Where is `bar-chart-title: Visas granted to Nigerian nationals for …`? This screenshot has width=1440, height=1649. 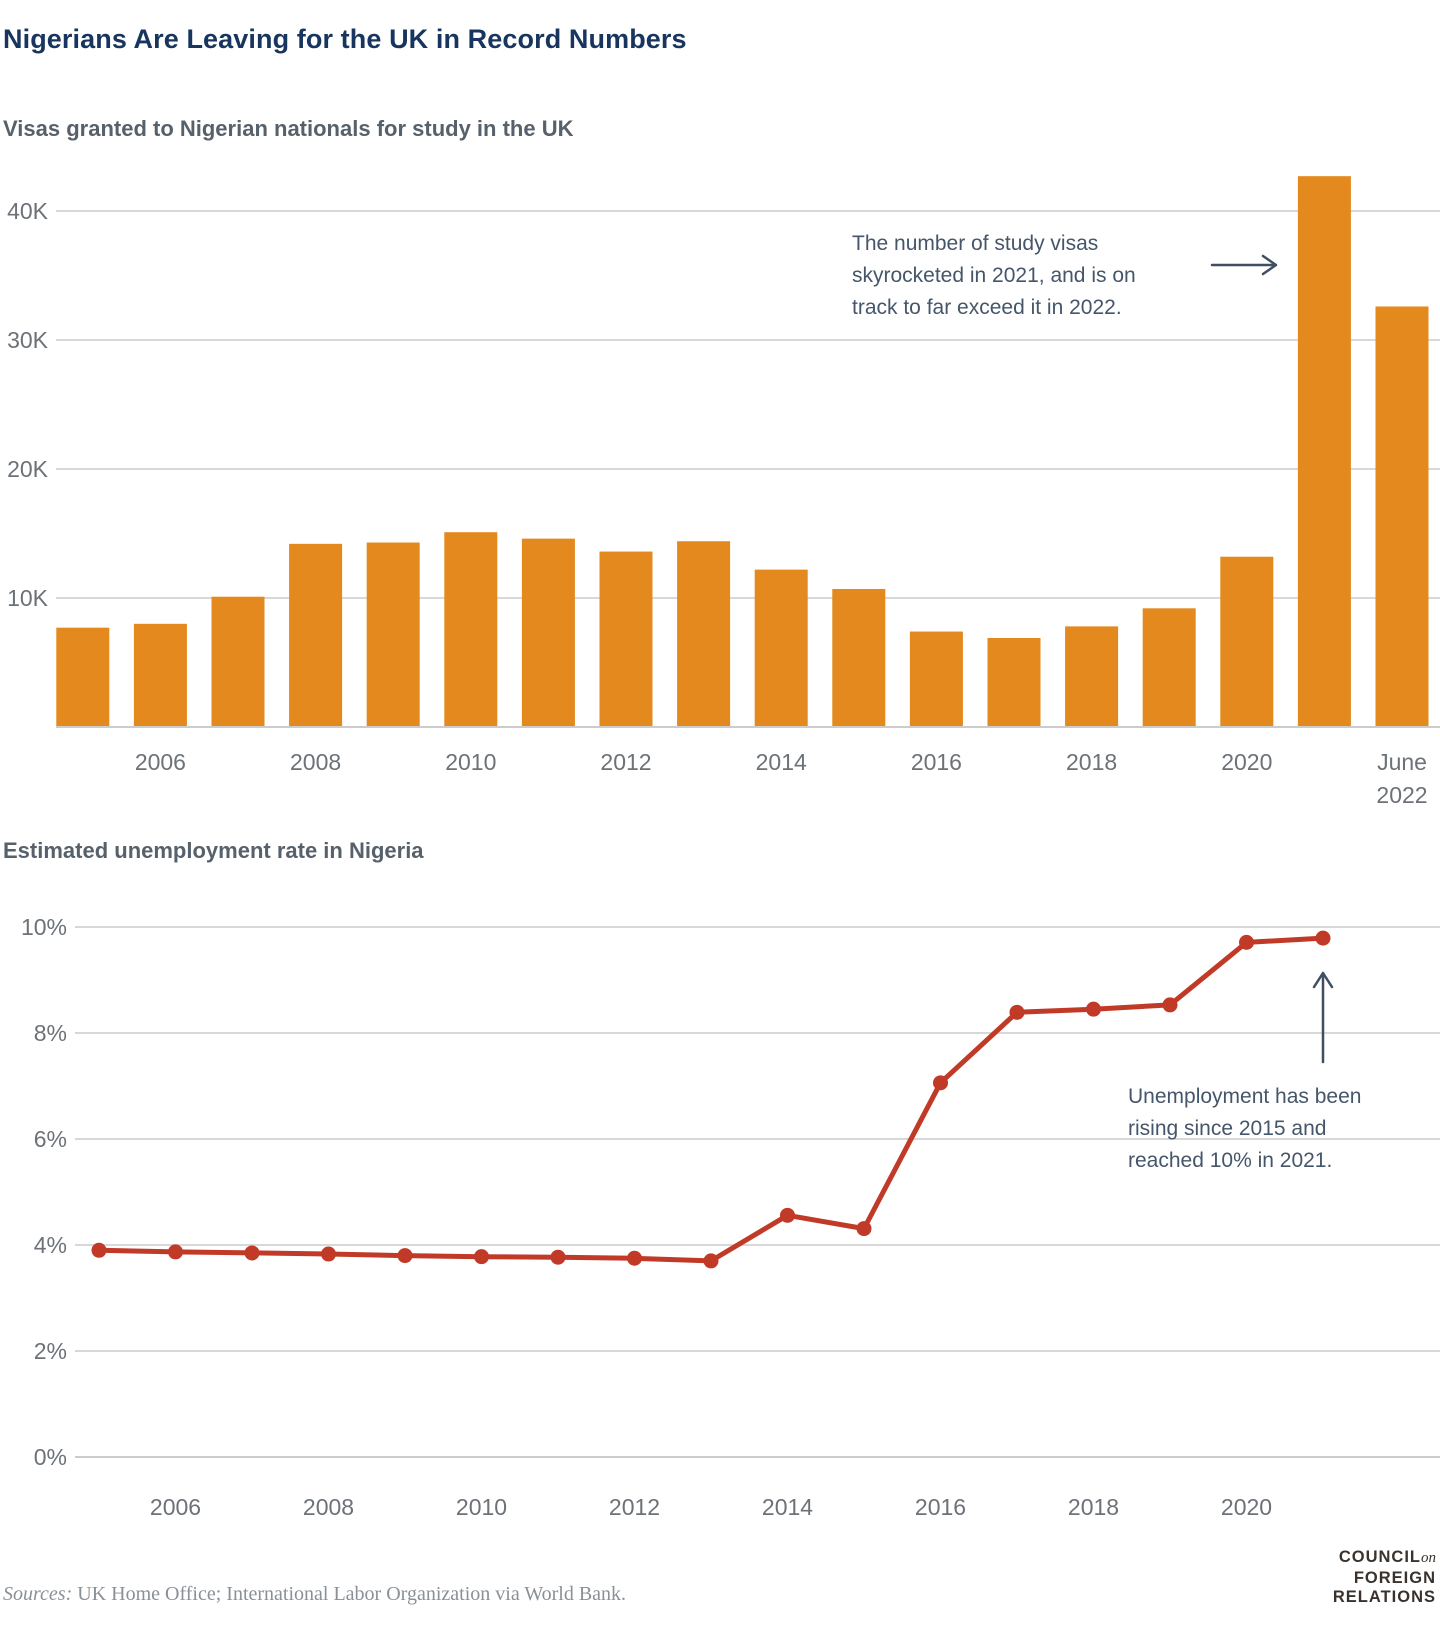
bar-chart-title: Visas granted to Nigerian nationals for … is located at coordinates (288, 128).